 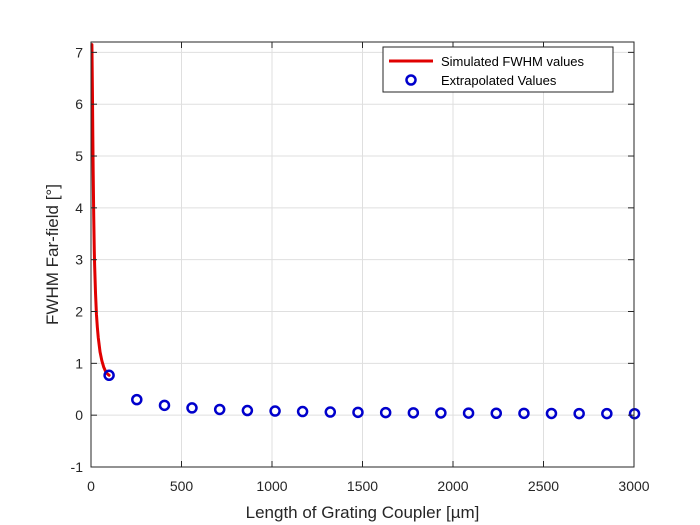 What do you see at coordinates (77, 467) in the screenshot?
I see `y-tick-label: -1` at bounding box center [77, 467].